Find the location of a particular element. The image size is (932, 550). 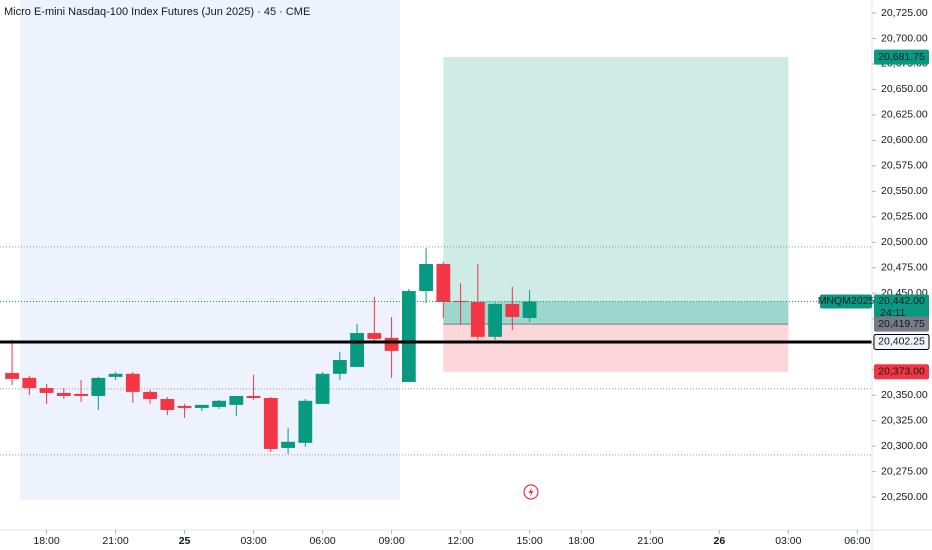

x-tick-label: 26 is located at coordinates (719, 541).